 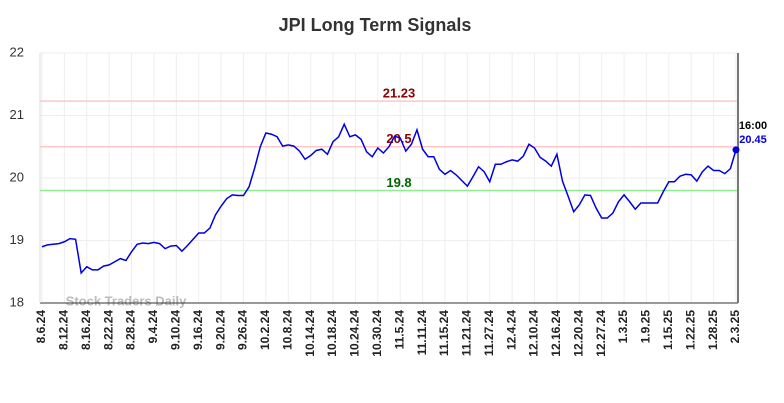 I want to click on x-tick-label: 11.5.24, so click(x=399, y=330).